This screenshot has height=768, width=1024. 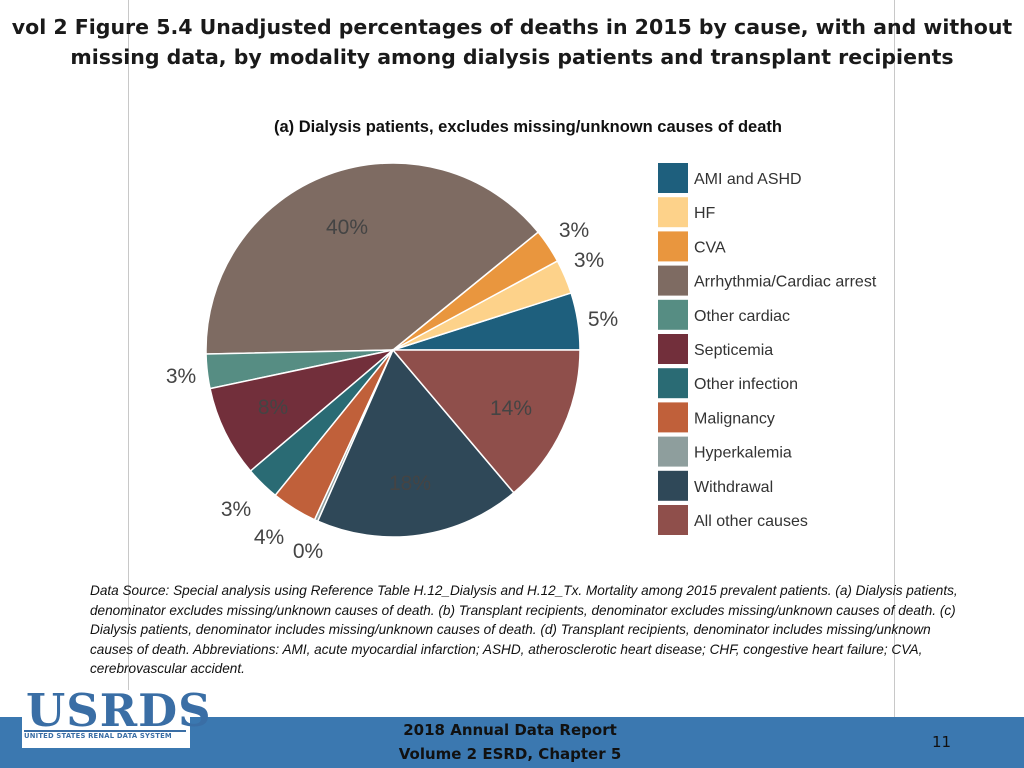 I want to click on pie-slice-label: 40%, so click(x=347, y=227).